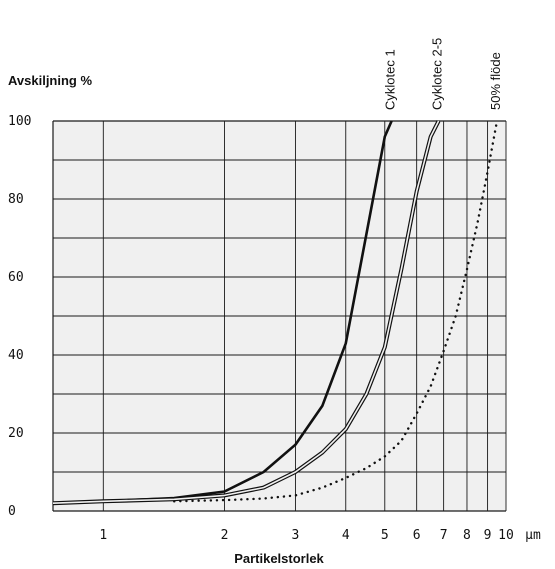  I want to click on x-tick-label: 5, so click(385, 535).